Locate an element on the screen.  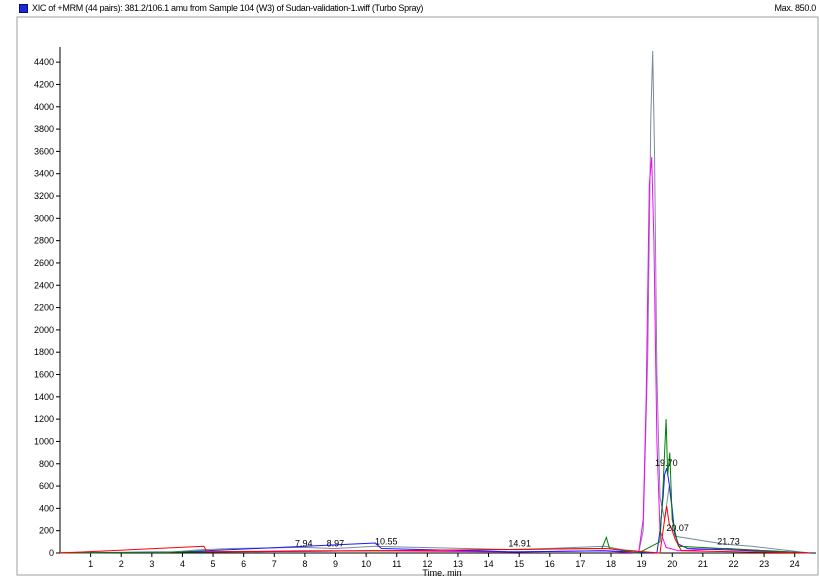
x-tick-label: 18 is located at coordinates (611, 564).